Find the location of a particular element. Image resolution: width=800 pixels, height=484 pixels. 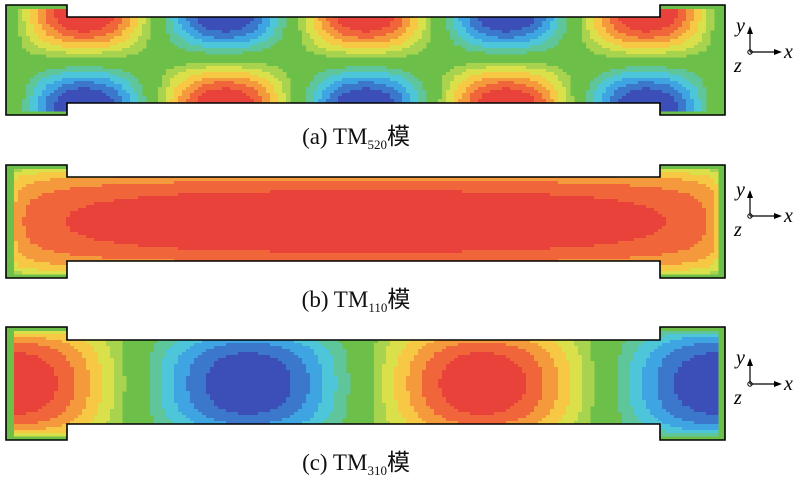

caption-c-sub: 310 is located at coordinates (377, 470).